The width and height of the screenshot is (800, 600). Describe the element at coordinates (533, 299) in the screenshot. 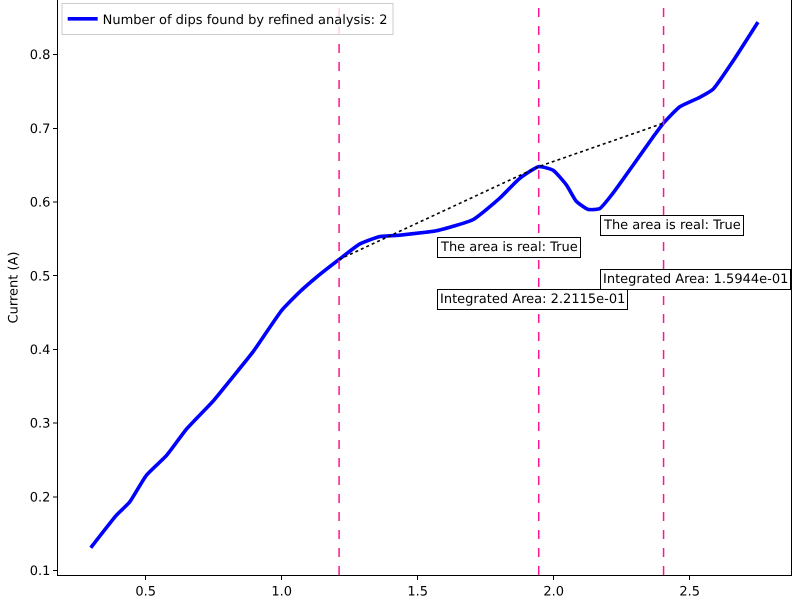

I see `annotation: Integrated Area: 2.2115e-01` at that location.